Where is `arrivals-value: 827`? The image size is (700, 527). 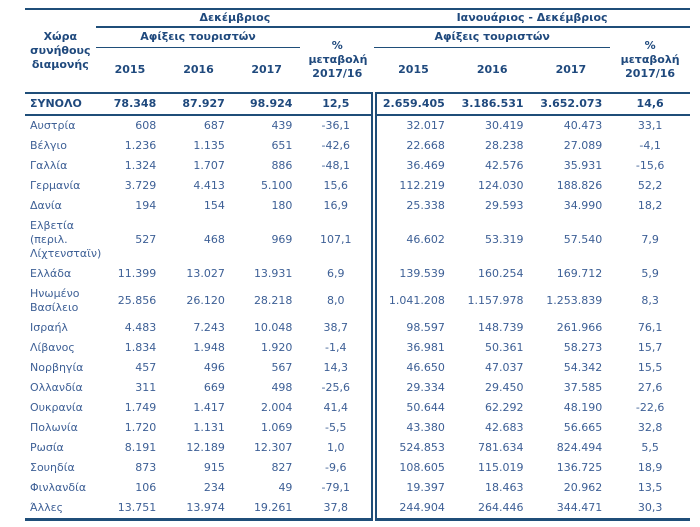 arrivals-value: 827 is located at coordinates (282, 467).